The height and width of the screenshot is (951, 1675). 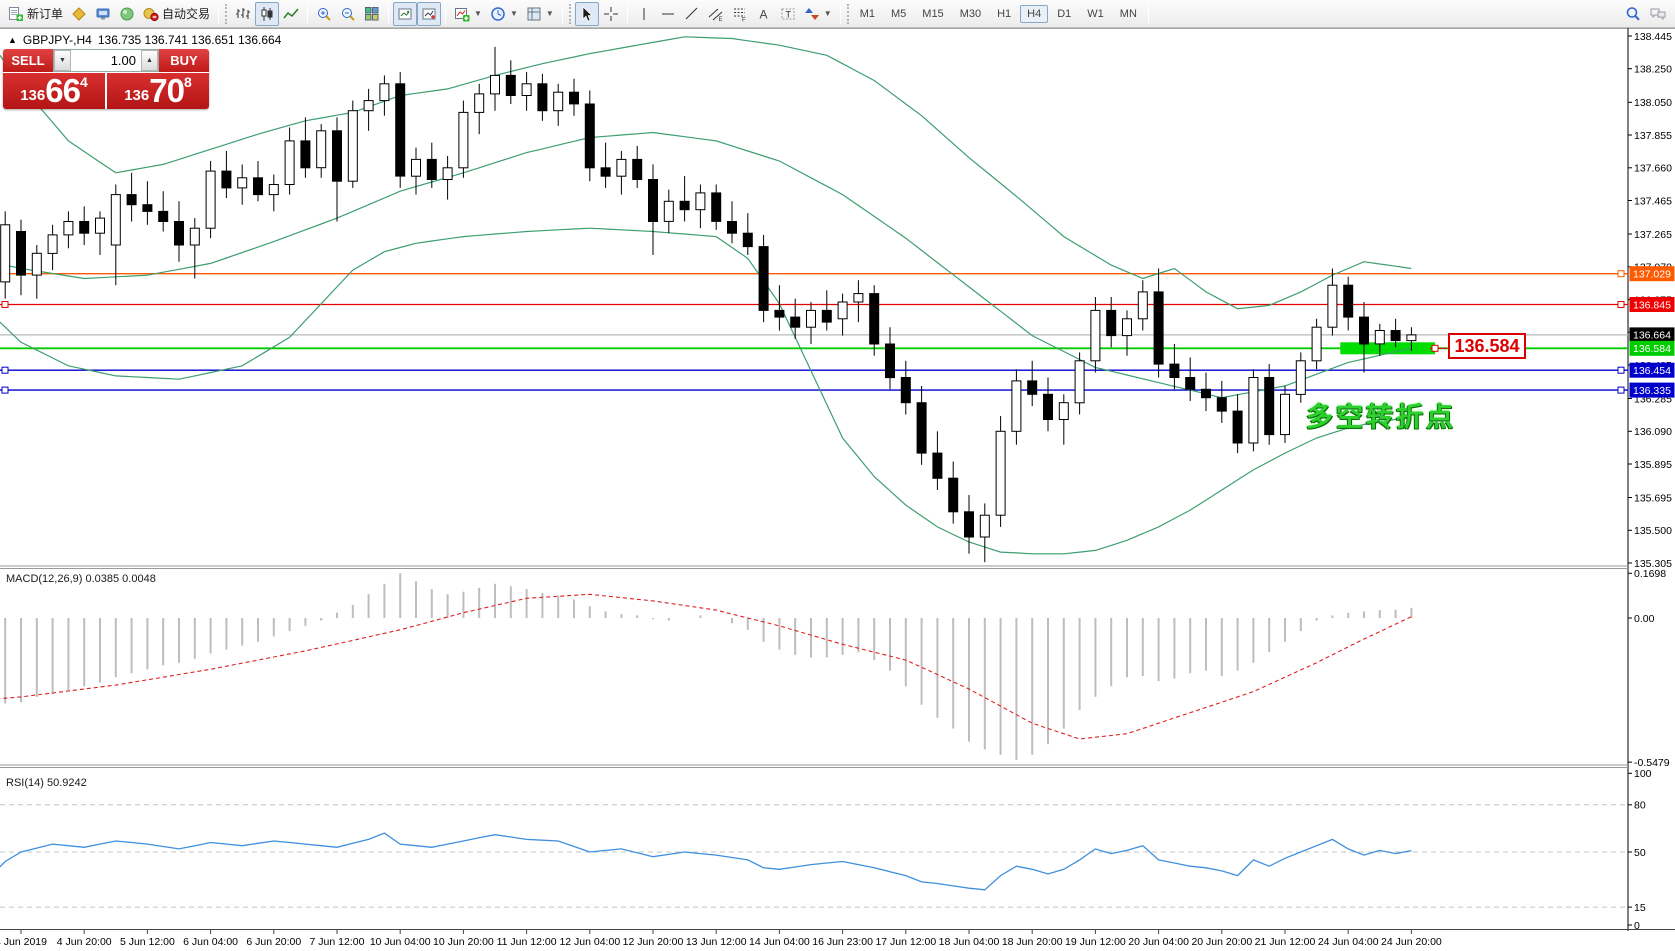 I want to click on svg-text: 24 Jun 04:00, so click(x=1348, y=942).